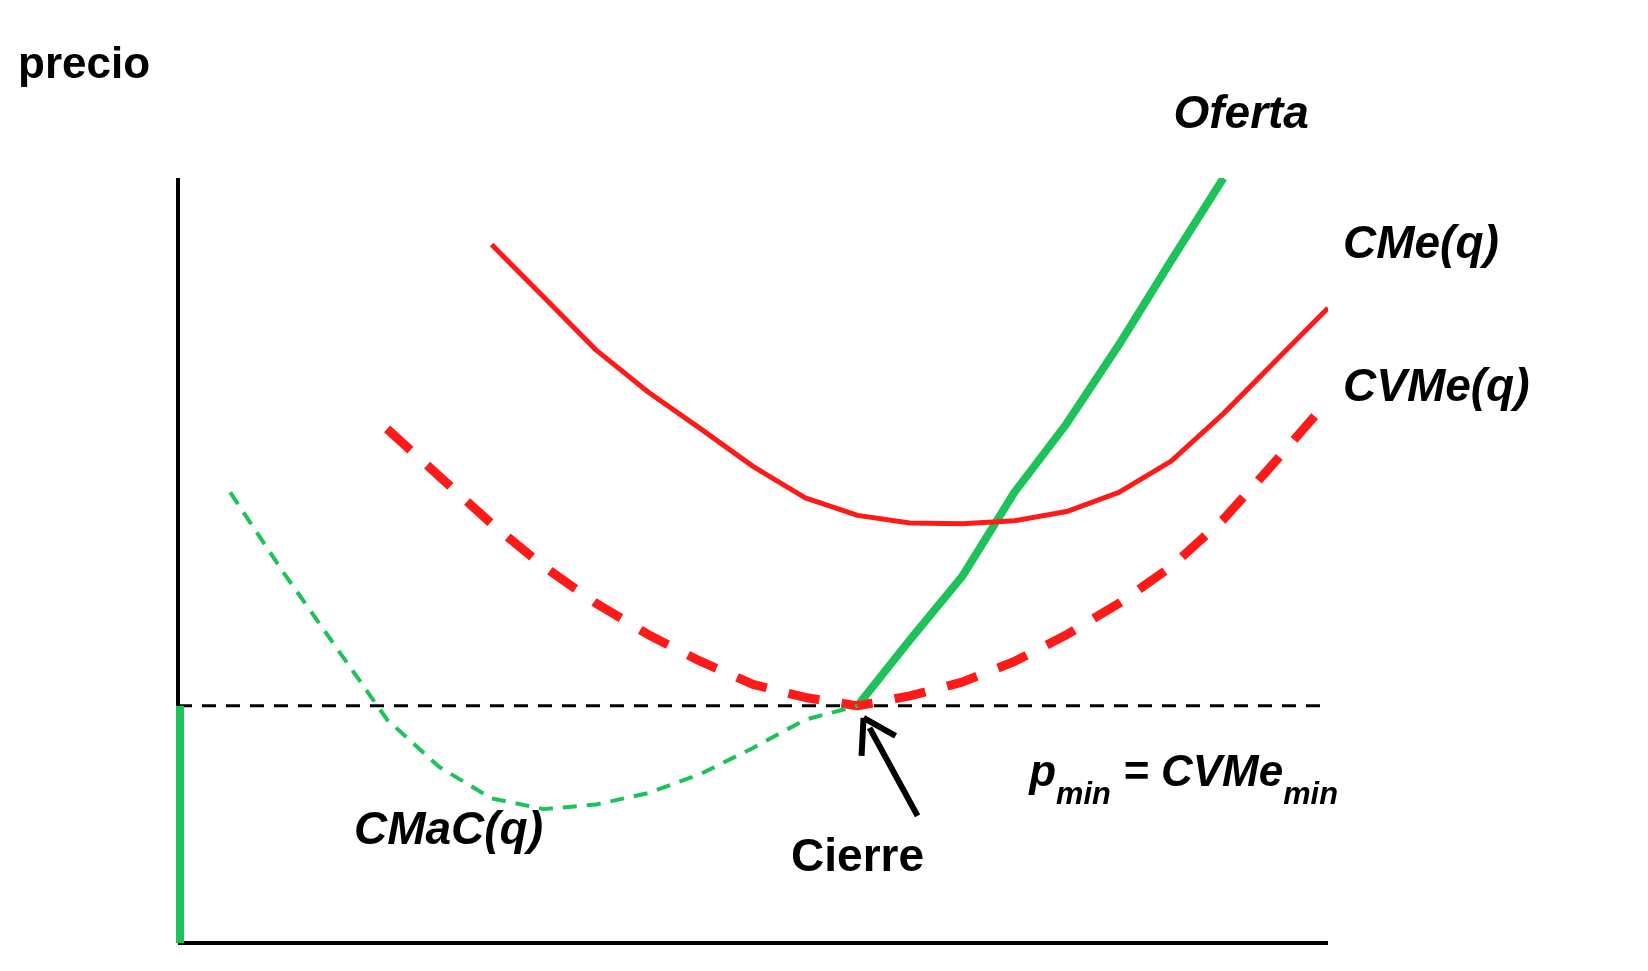 The image size is (1648, 971). I want to click on series-label: CMe(q), so click(1421, 242).